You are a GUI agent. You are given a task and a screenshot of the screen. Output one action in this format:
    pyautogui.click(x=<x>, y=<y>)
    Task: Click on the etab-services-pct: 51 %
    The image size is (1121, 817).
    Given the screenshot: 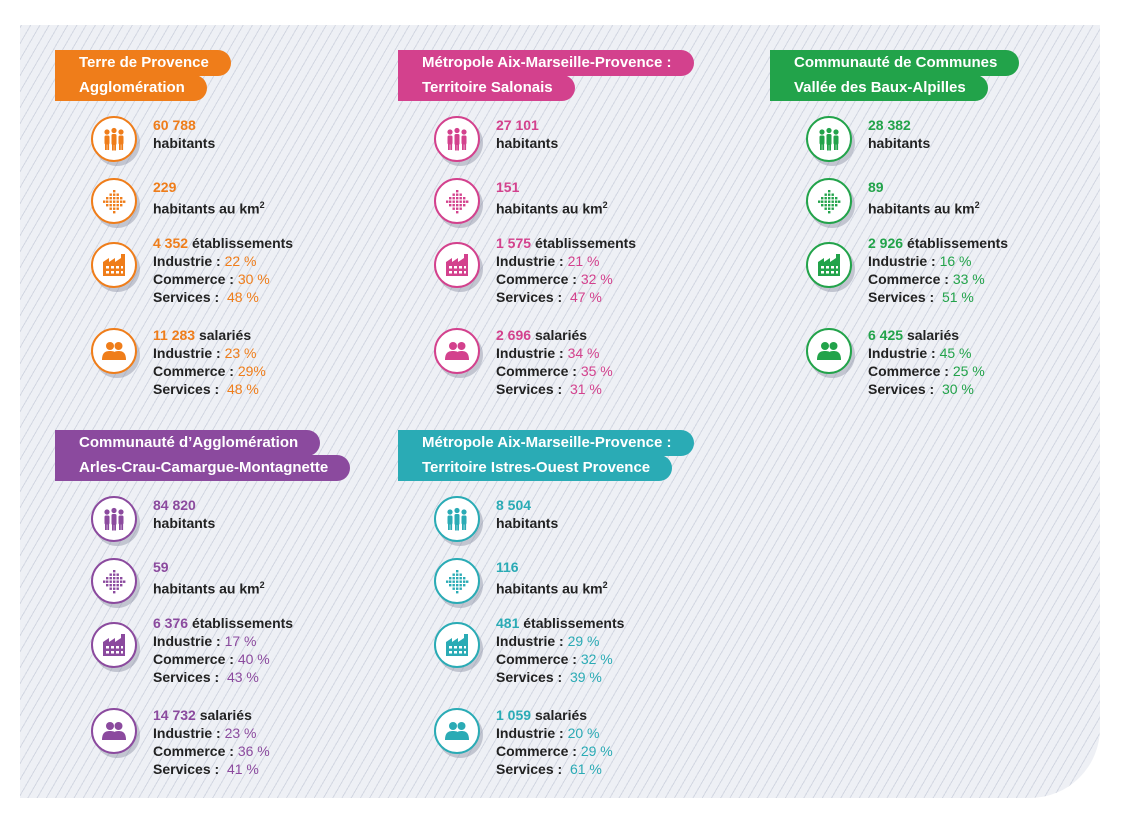 What is the action you would take?
    pyautogui.click(x=957, y=297)
    